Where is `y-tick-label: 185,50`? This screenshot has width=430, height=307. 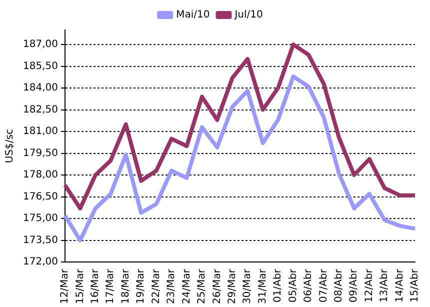
y-tick-label: 185,50 is located at coordinates (40, 66).